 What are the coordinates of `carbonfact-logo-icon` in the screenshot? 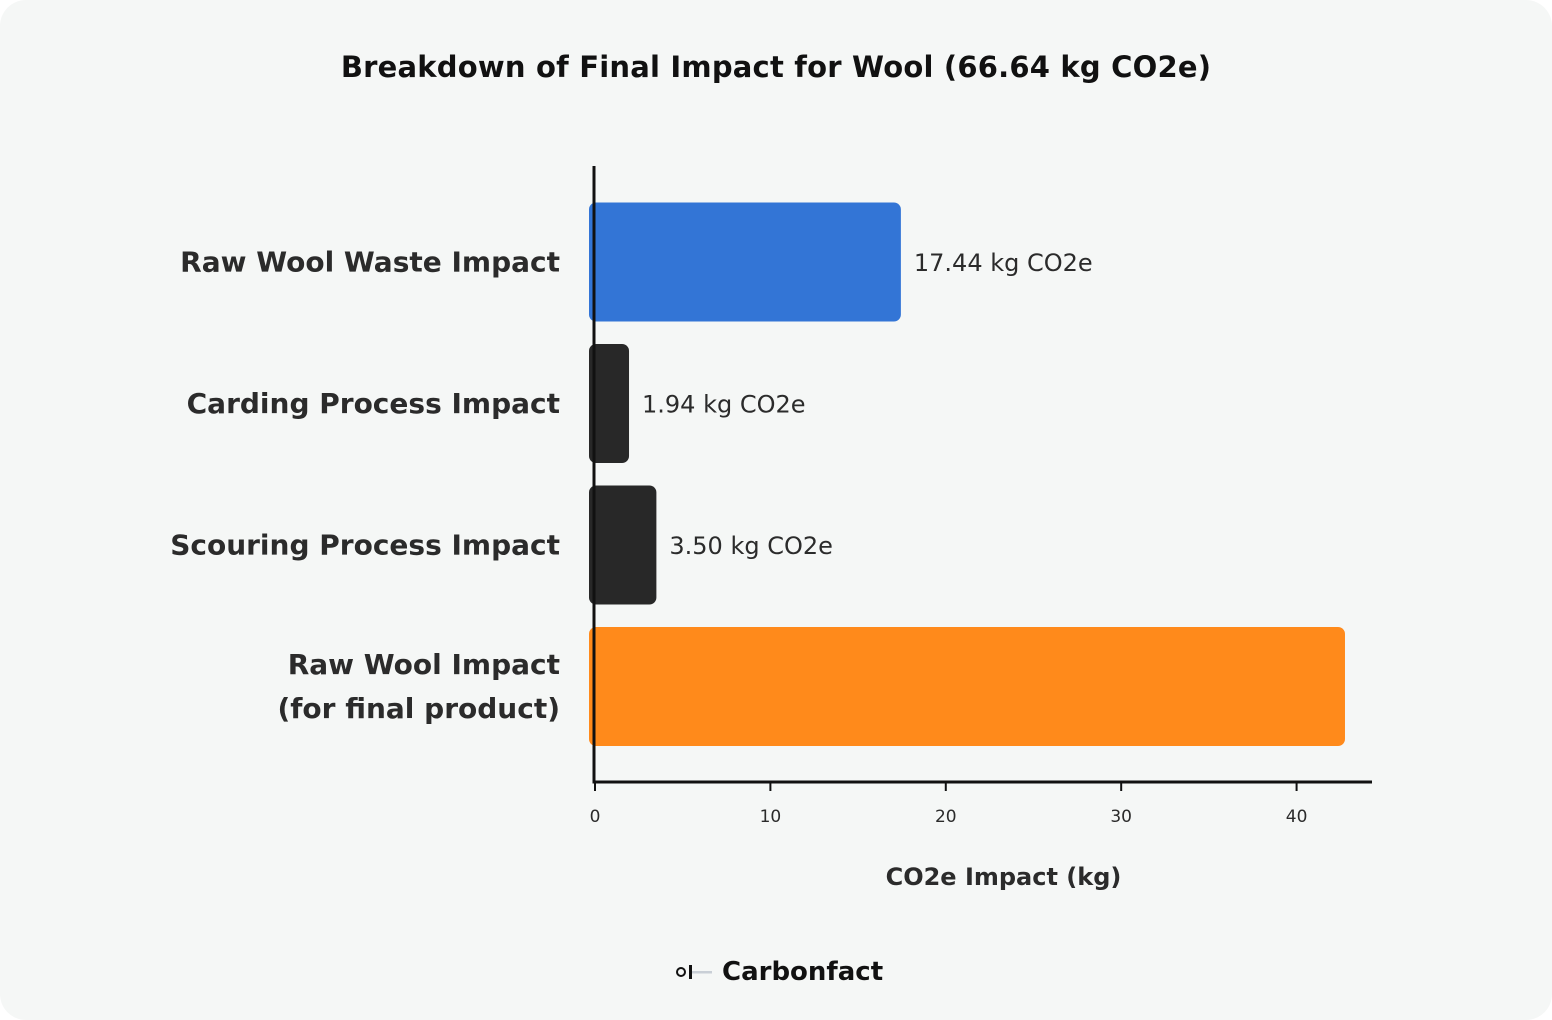 It's located at (694, 972).